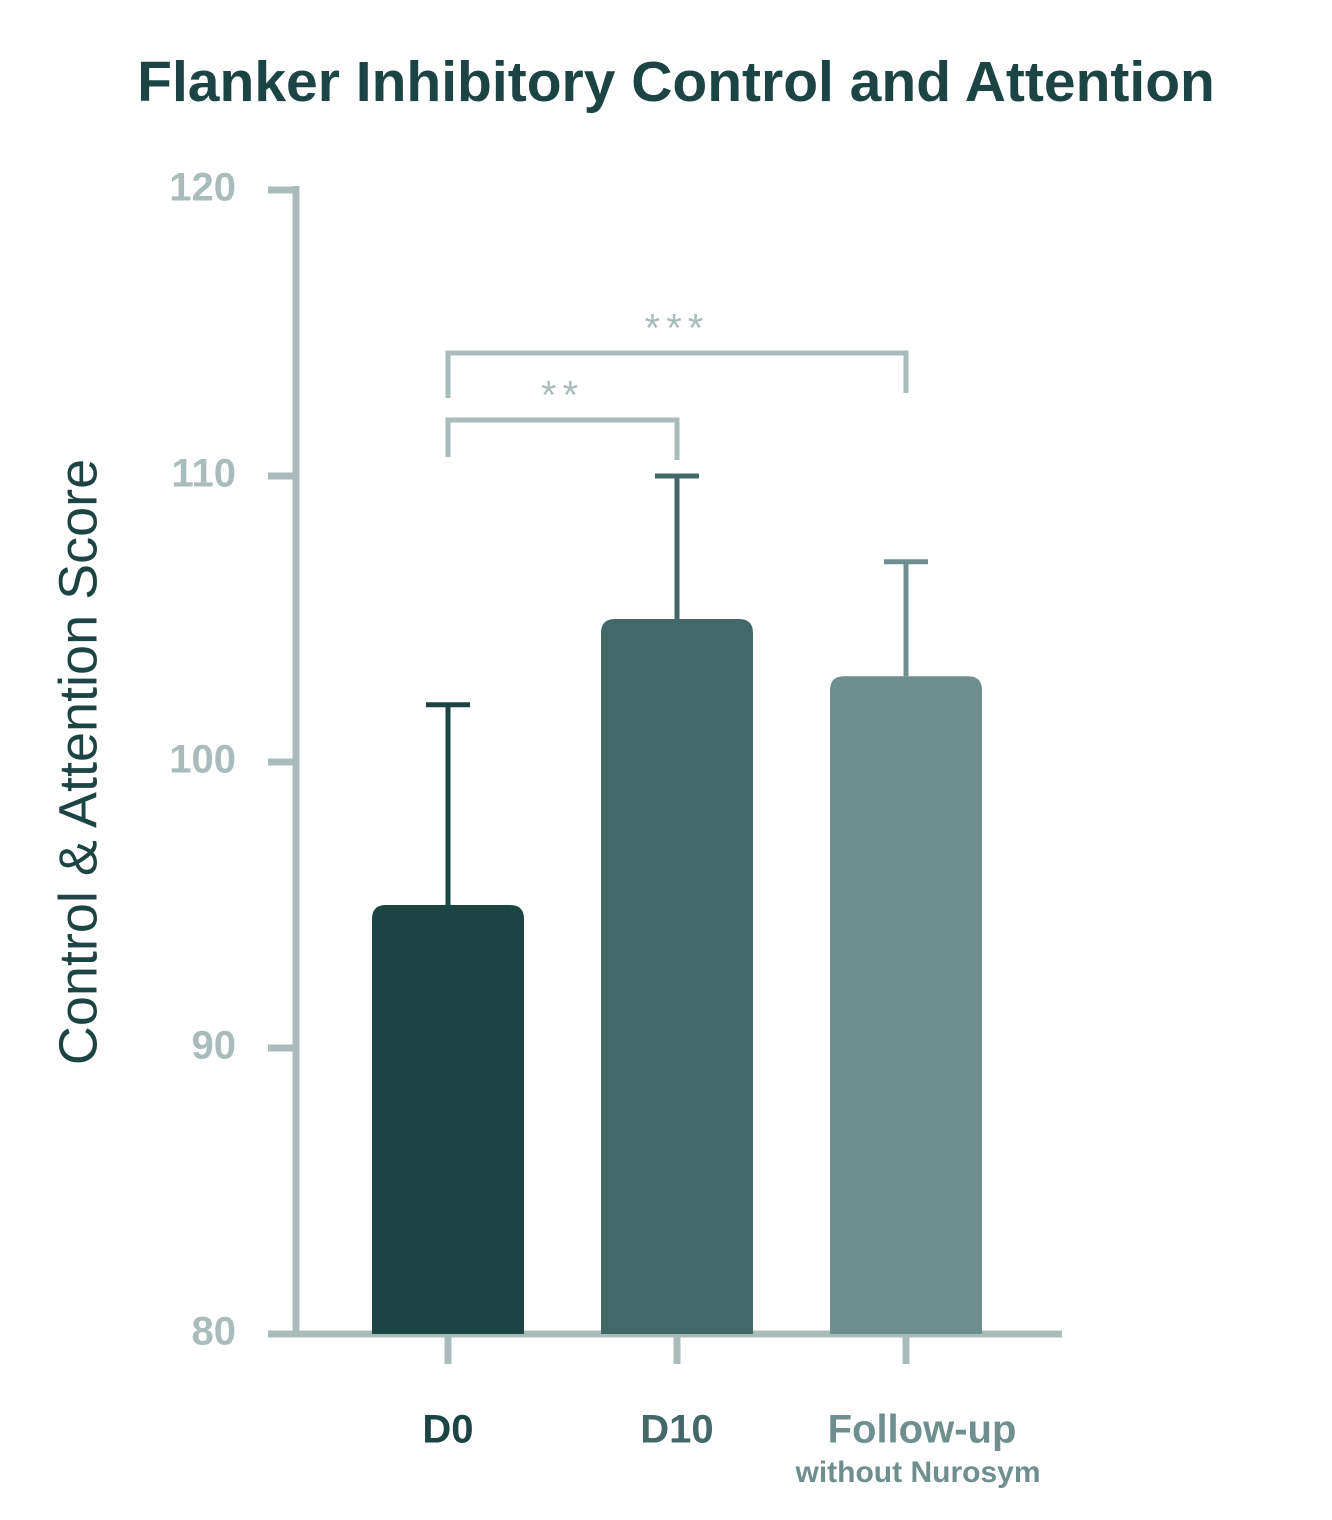 The width and height of the screenshot is (1332, 1520). What do you see at coordinates (202, 188) in the screenshot?
I see `y-tick-label: 120` at bounding box center [202, 188].